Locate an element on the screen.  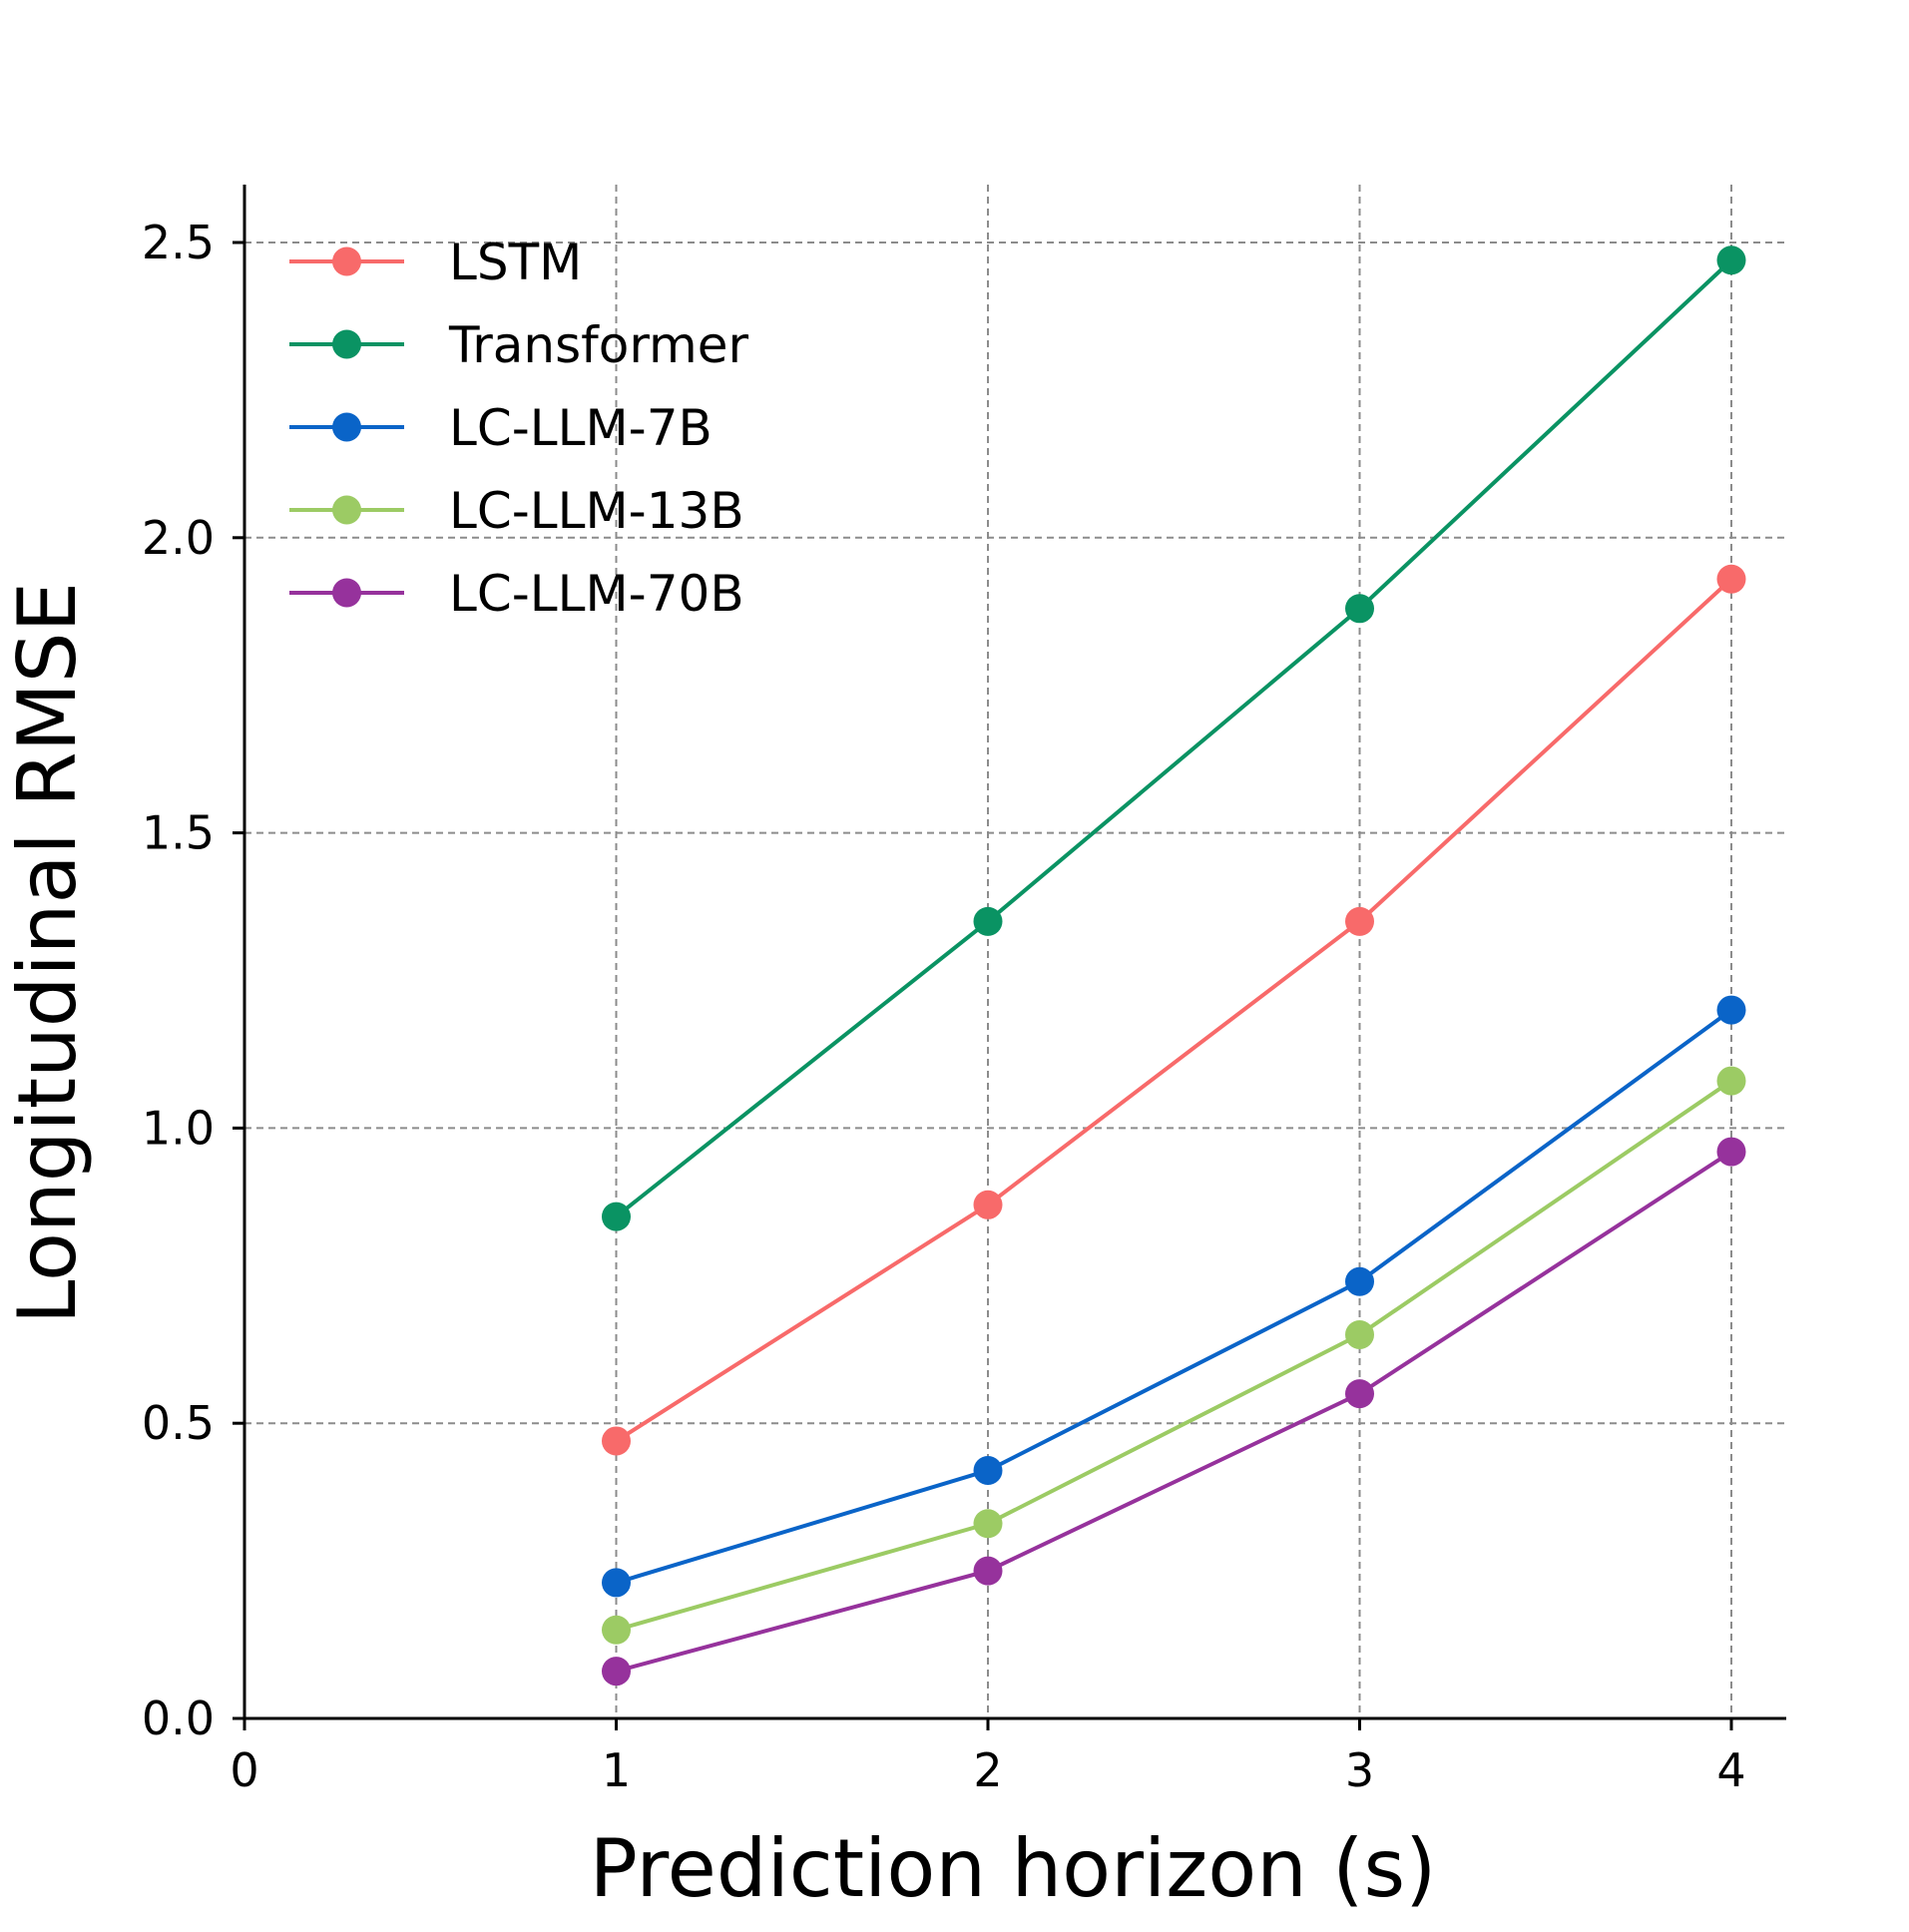
legend-label: LSTM is located at coordinates (515, 262).